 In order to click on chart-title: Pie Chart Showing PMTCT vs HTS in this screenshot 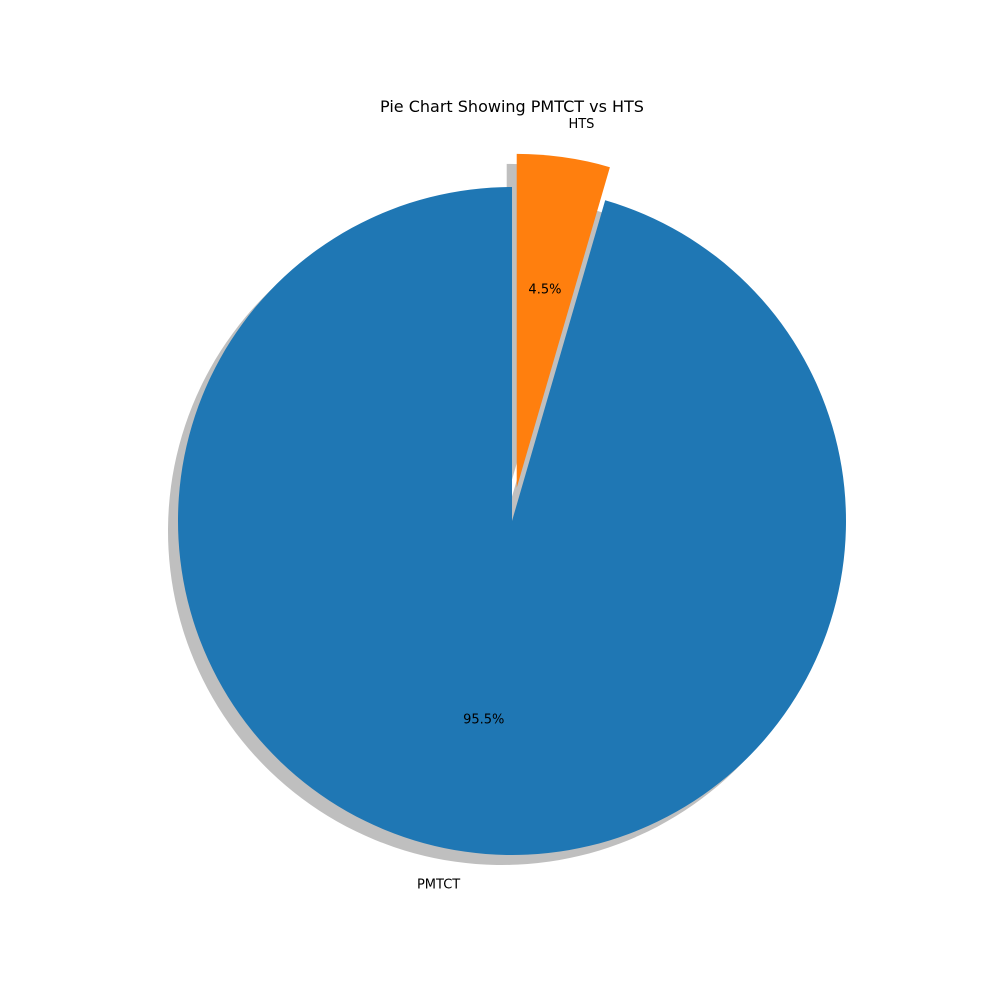, I will do `click(512, 106)`.